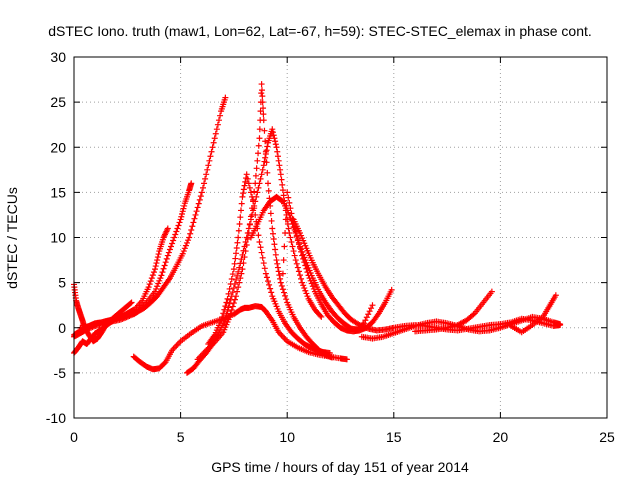 This screenshot has height=480, width=640. I want to click on y-tick-label: 5, so click(62, 283).